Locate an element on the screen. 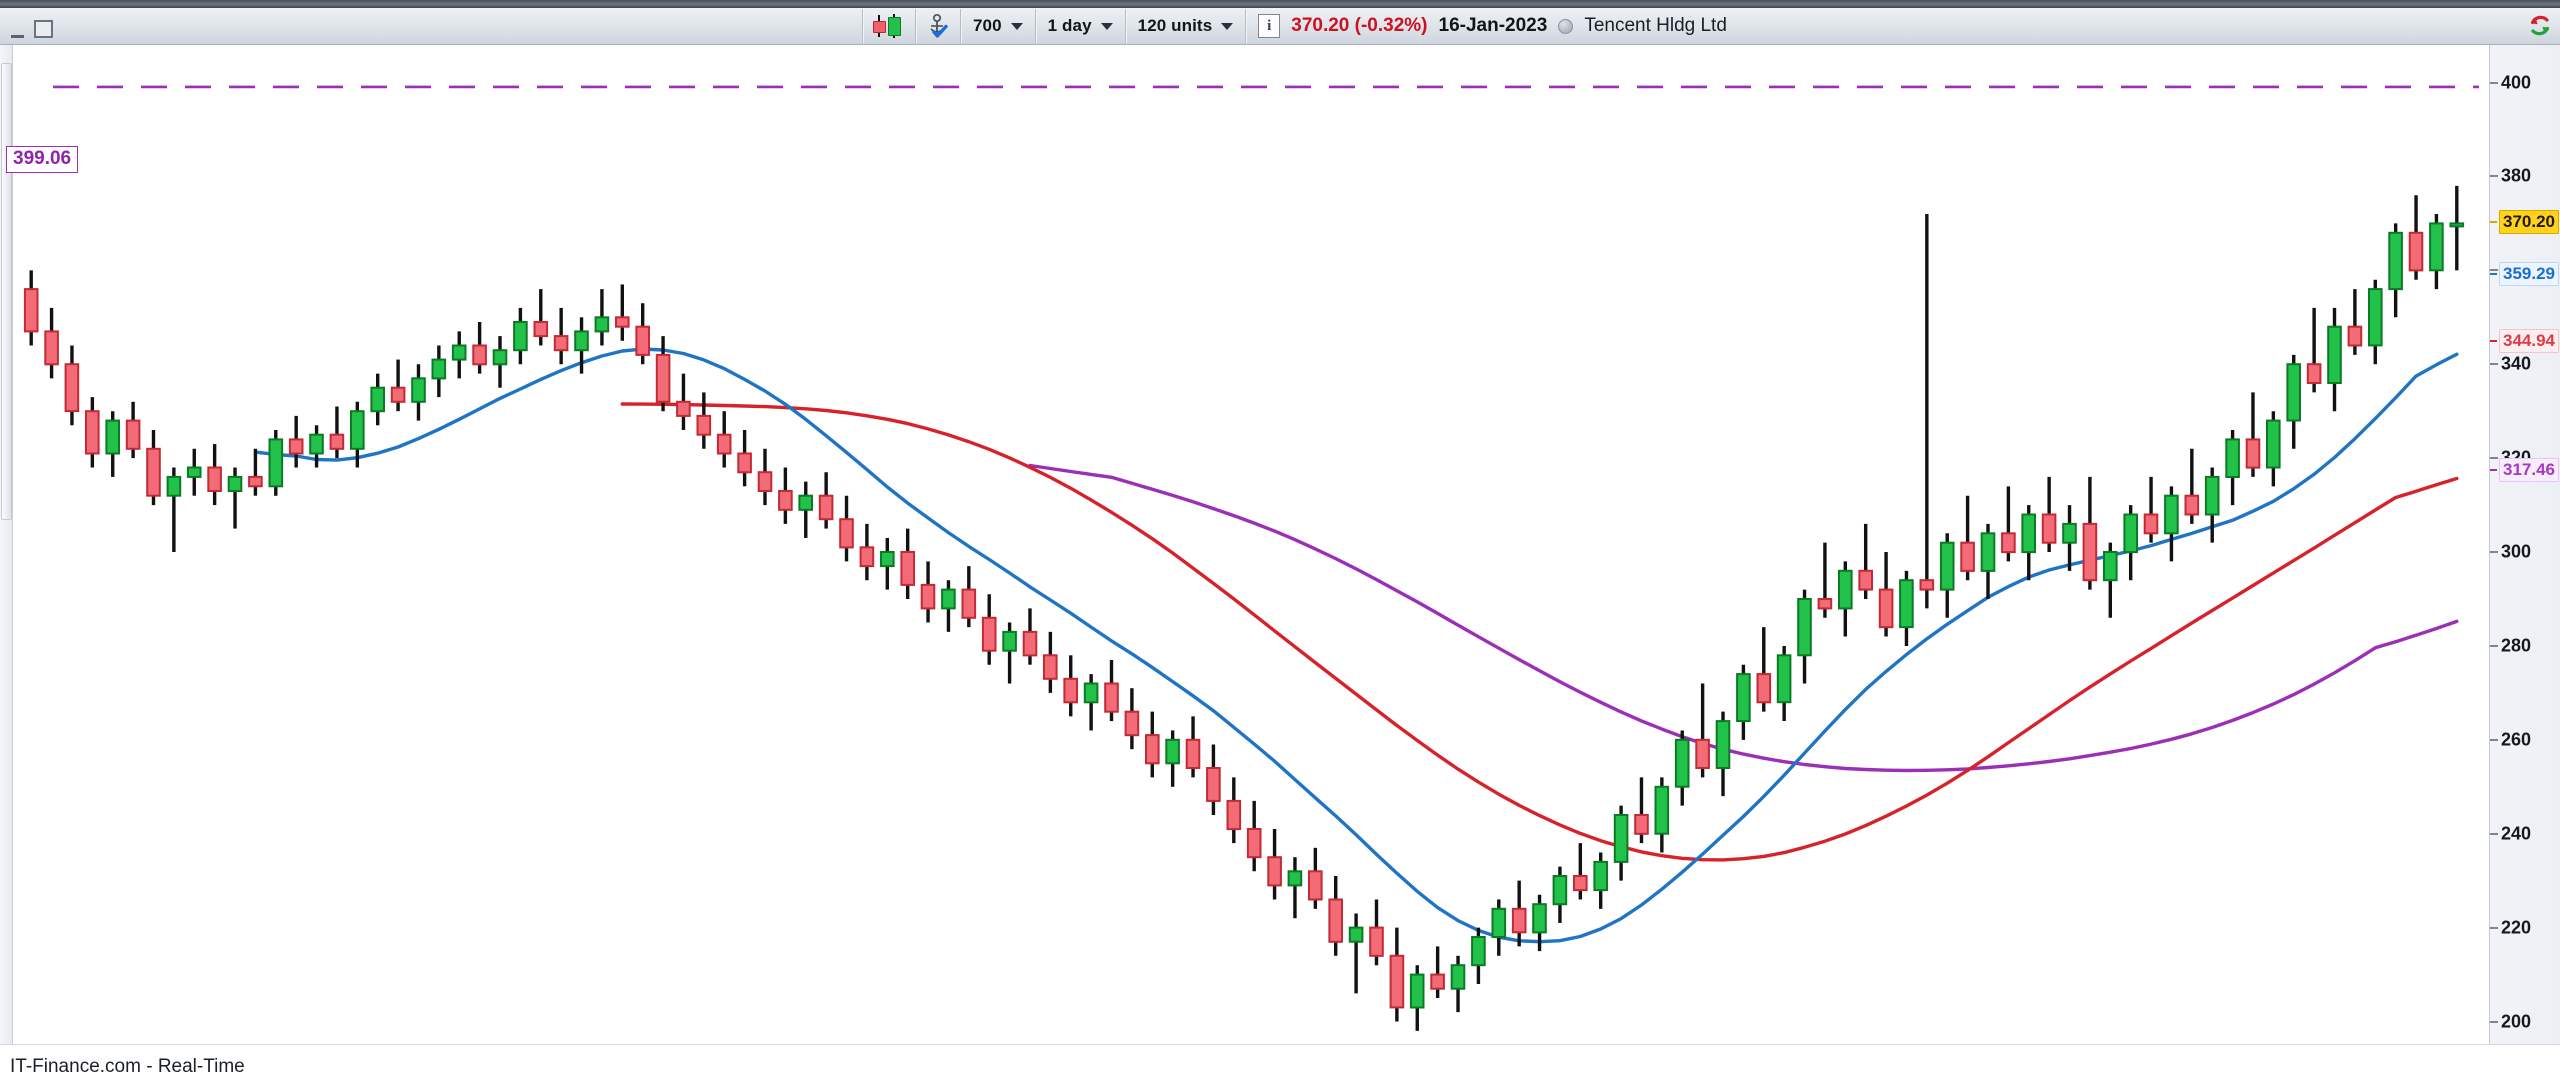 The width and height of the screenshot is (2560, 1089). refresh-button is located at coordinates (2540, 26).